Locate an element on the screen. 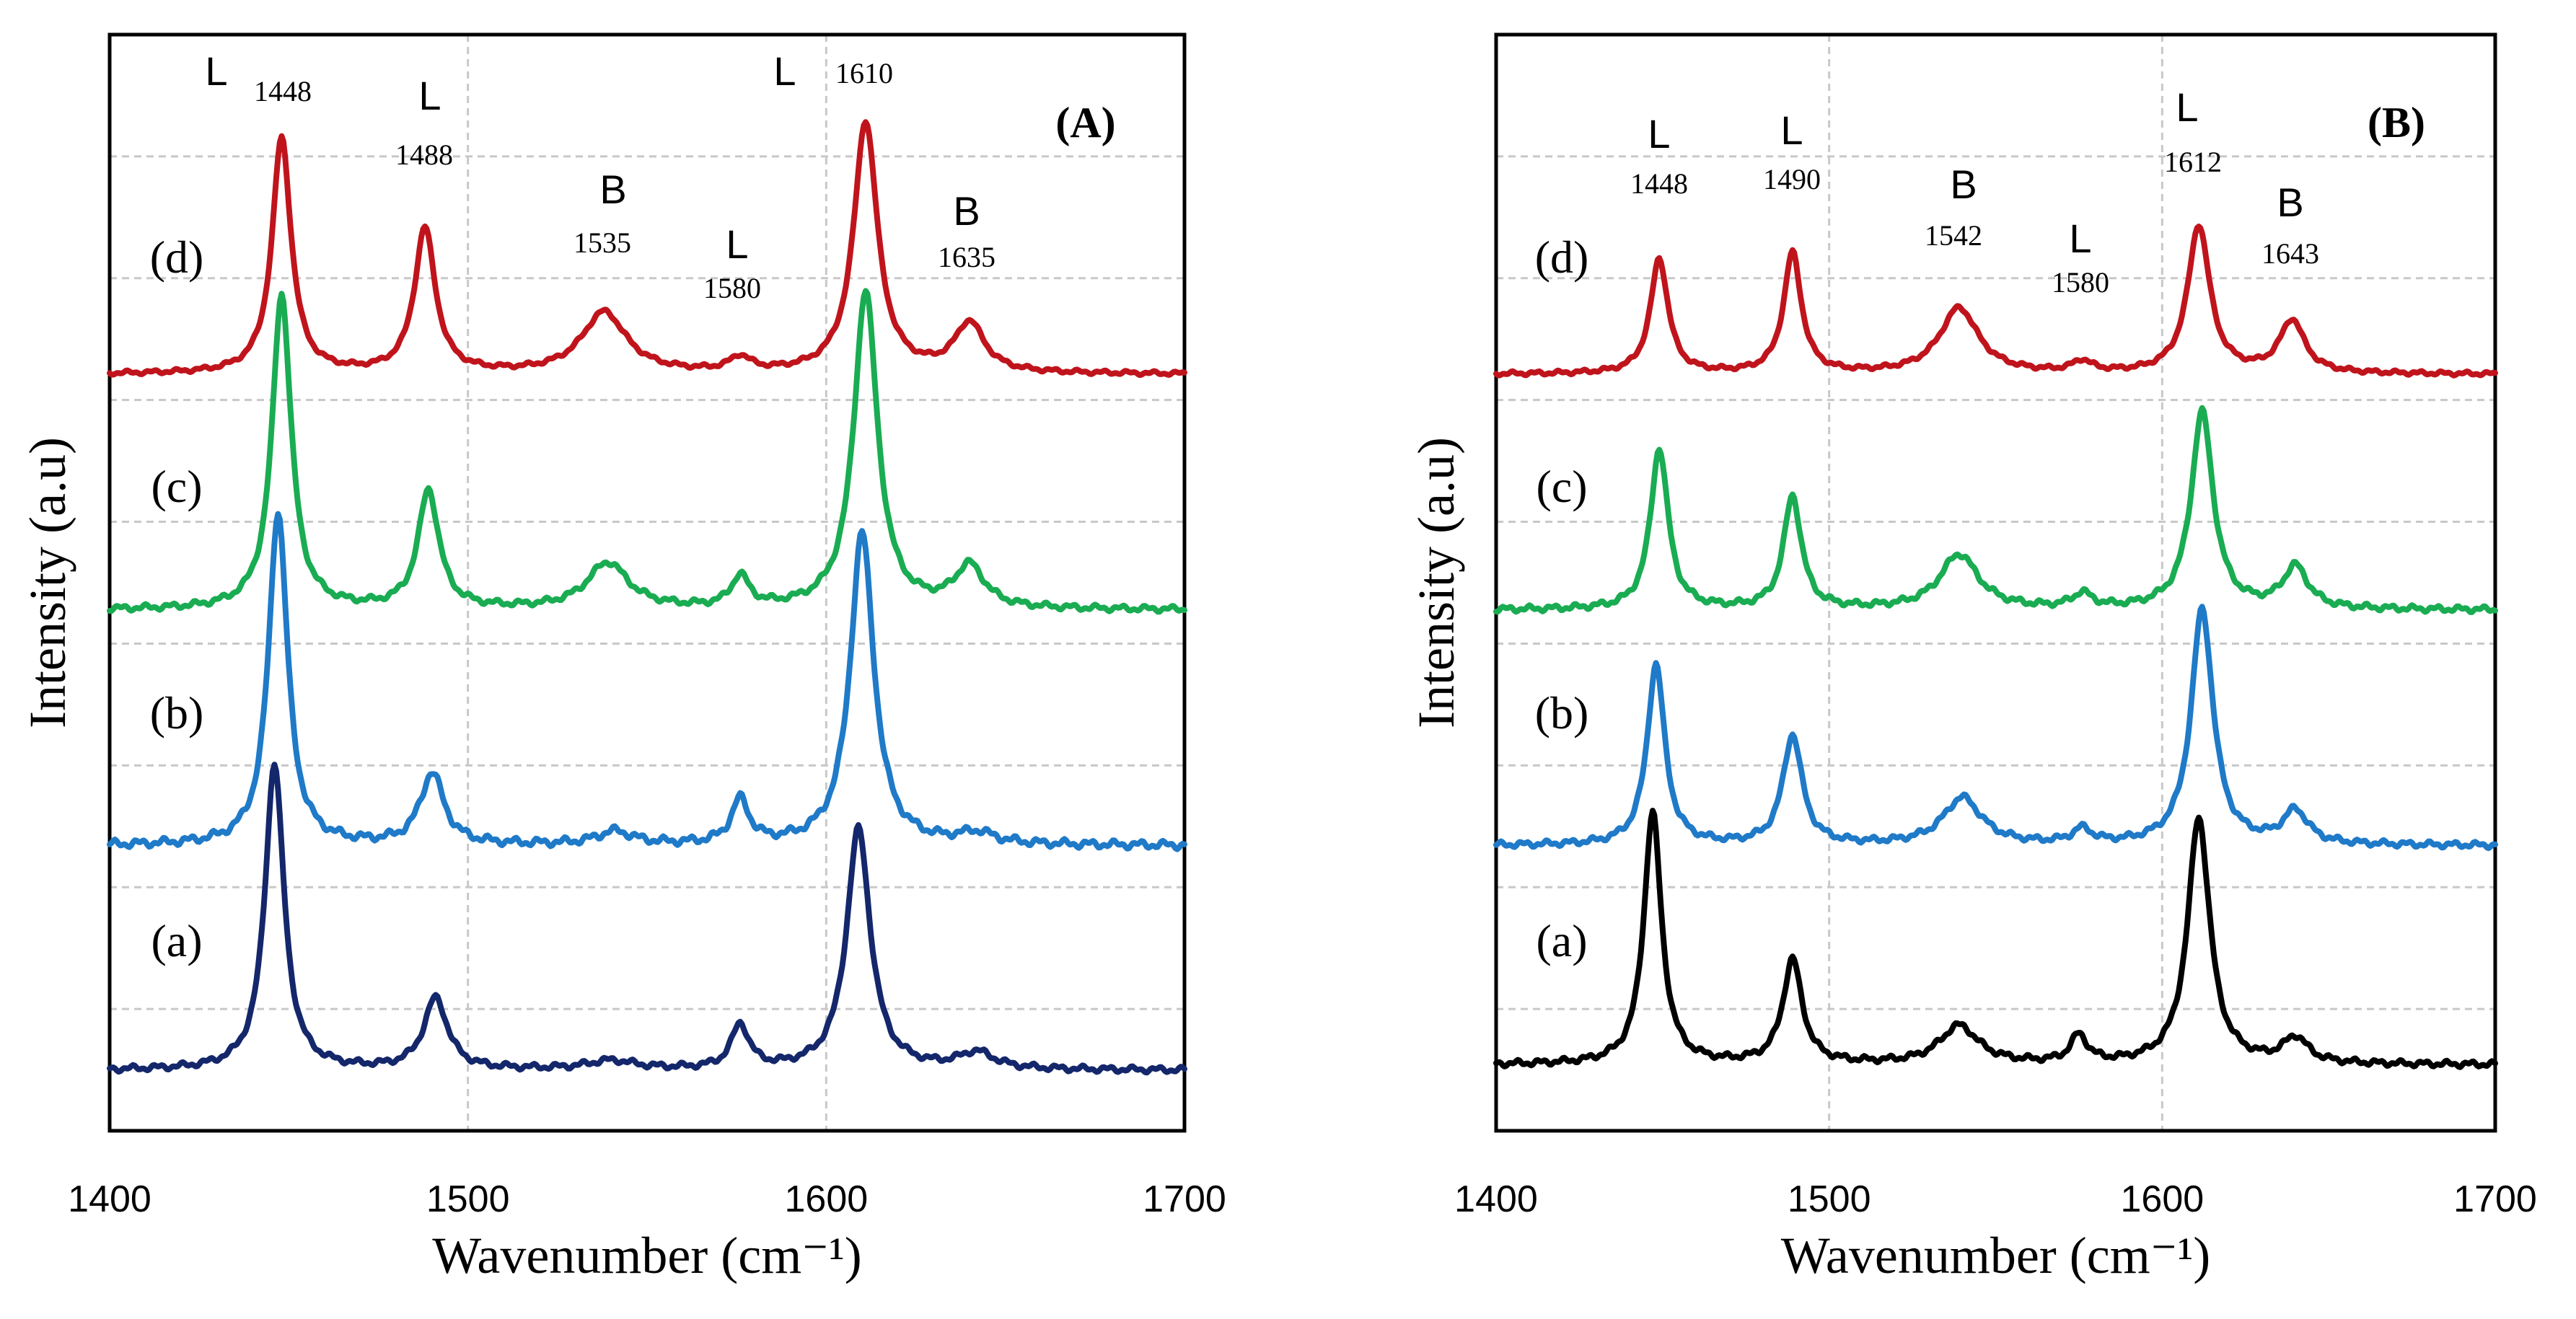 Image resolution: width=2576 pixels, height=1319 pixels. peak-wavenumber-label: 1542 is located at coordinates (1953, 236).